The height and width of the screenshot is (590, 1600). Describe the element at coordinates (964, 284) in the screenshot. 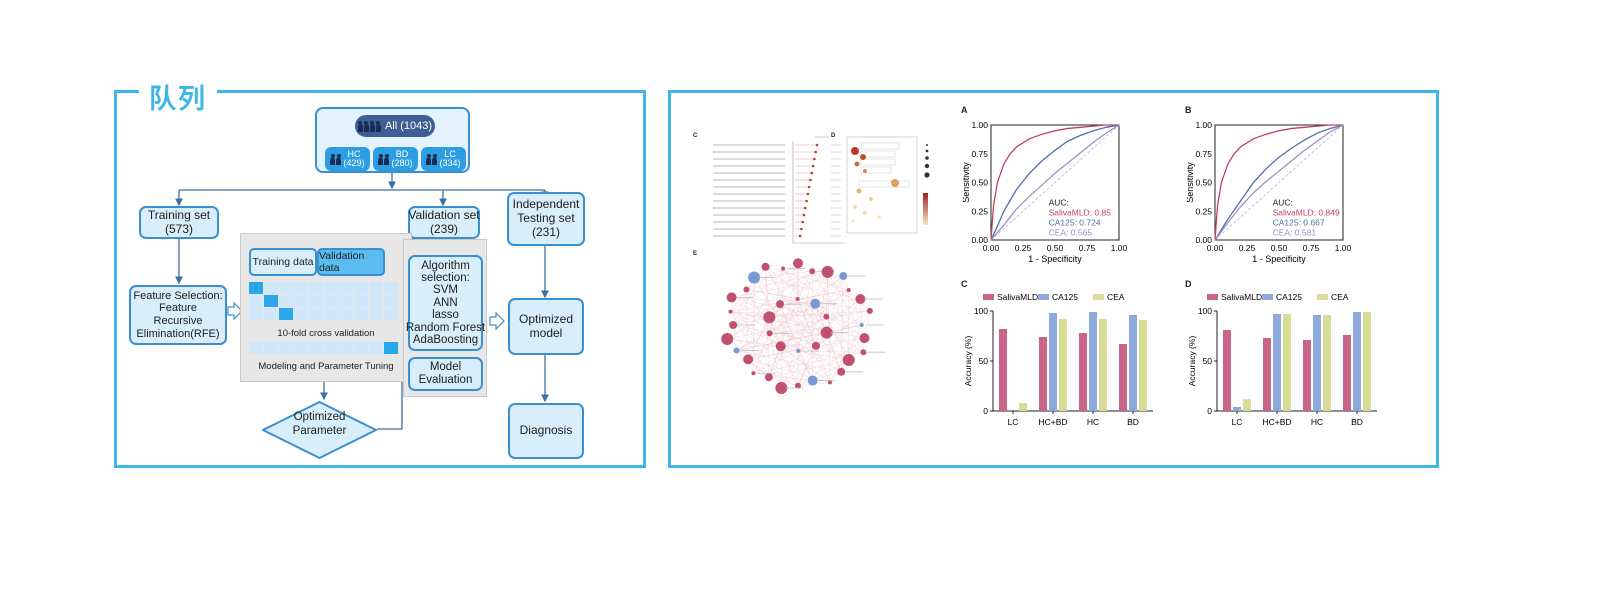

I see `panel-label-c: C` at that location.